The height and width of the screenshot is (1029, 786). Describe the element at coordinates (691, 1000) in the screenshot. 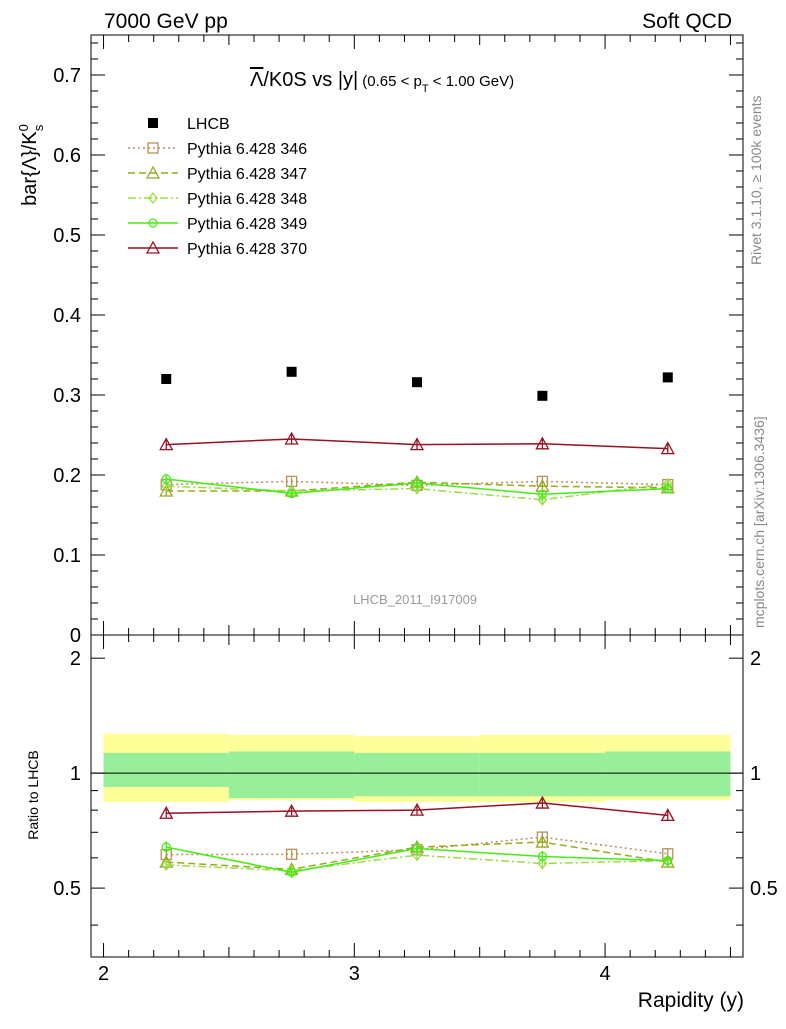

I see `x-axis-label: Rapidity (y)` at that location.